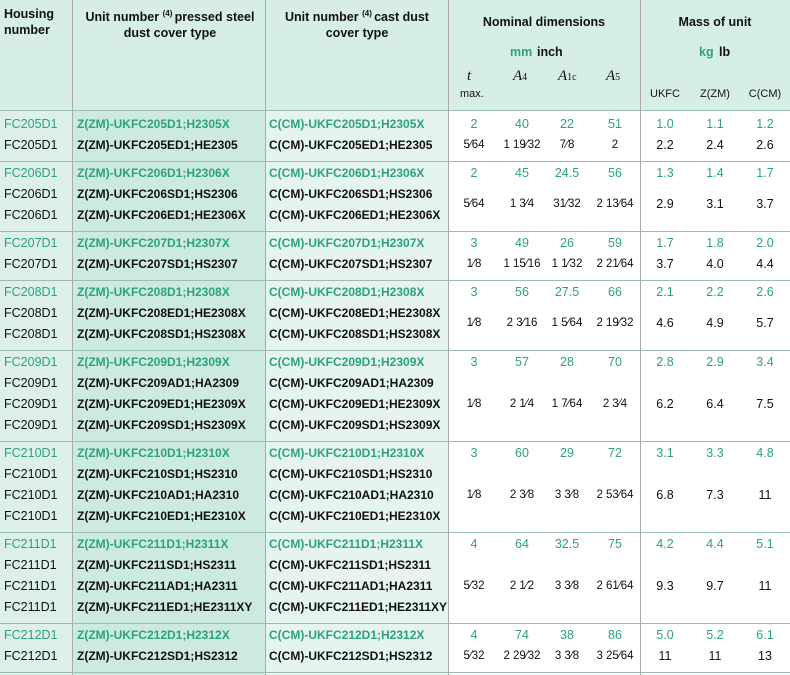 The width and height of the screenshot is (790, 675). What do you see at coordinates (474, 204) in the screenshot?
I see `inch-value: 5⁄64` at bounding box center [474, 204].